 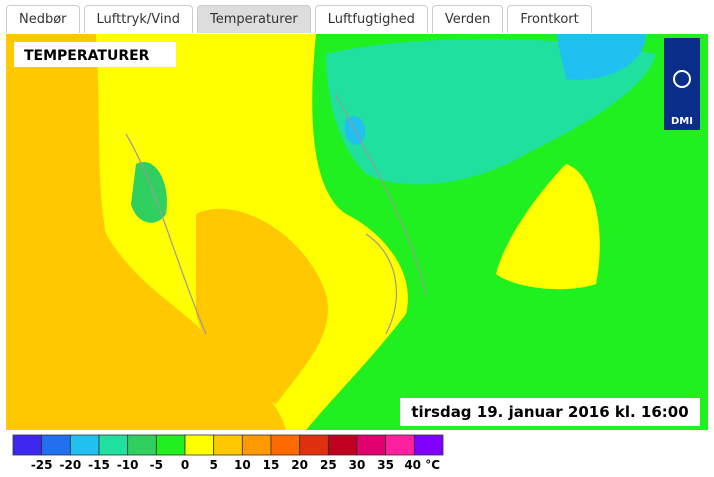 I want to click on tab: Luftfugtighed, so click(x=371, y=19).